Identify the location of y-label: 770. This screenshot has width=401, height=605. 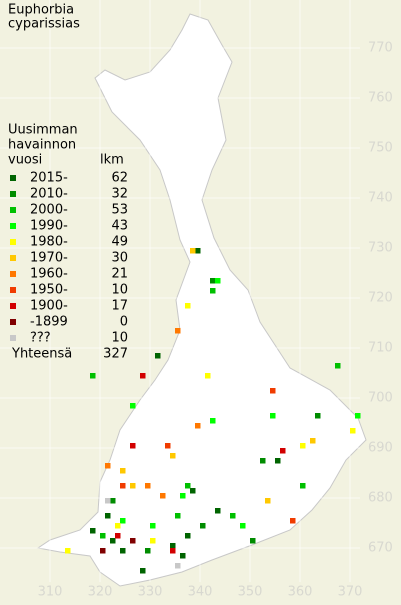
(380, 48).